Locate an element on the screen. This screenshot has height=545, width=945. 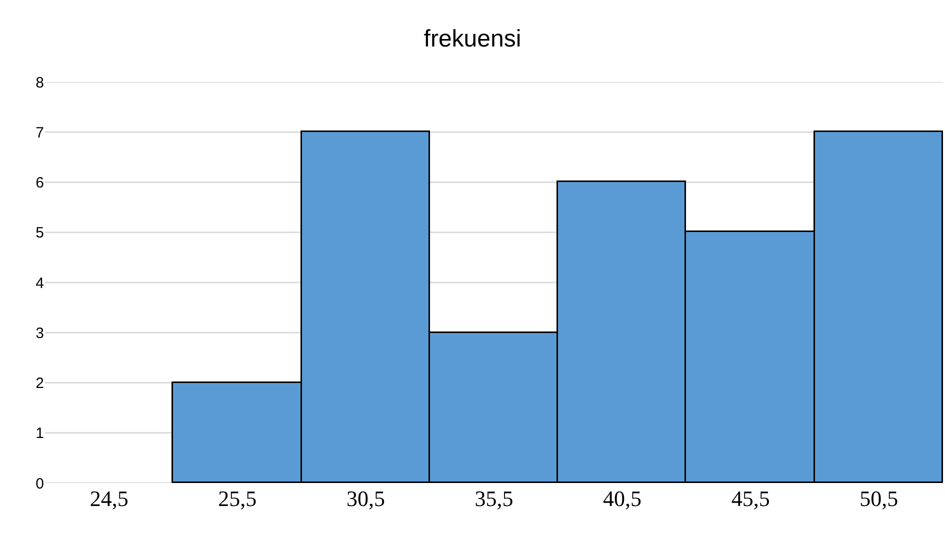
y-tick-label: 2 is located at coordinates (40, 383).